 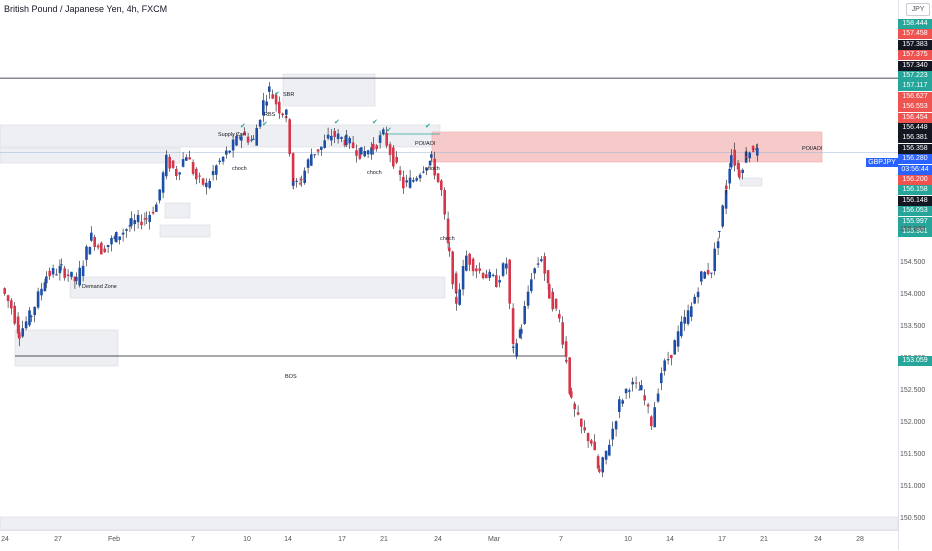 What do you see at coordinates (915, 148) in the screenshot?
I see `price-label: 156.358` at bounding box center [915, 148].